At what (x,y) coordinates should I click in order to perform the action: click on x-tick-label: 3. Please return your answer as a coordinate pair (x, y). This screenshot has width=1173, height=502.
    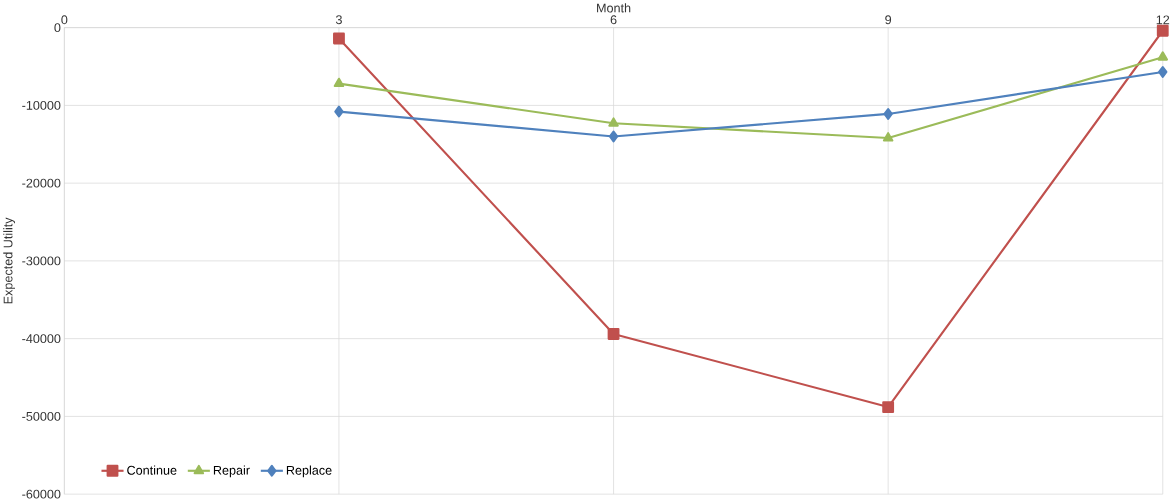
    Looking at the image, I should click on (338, 20).